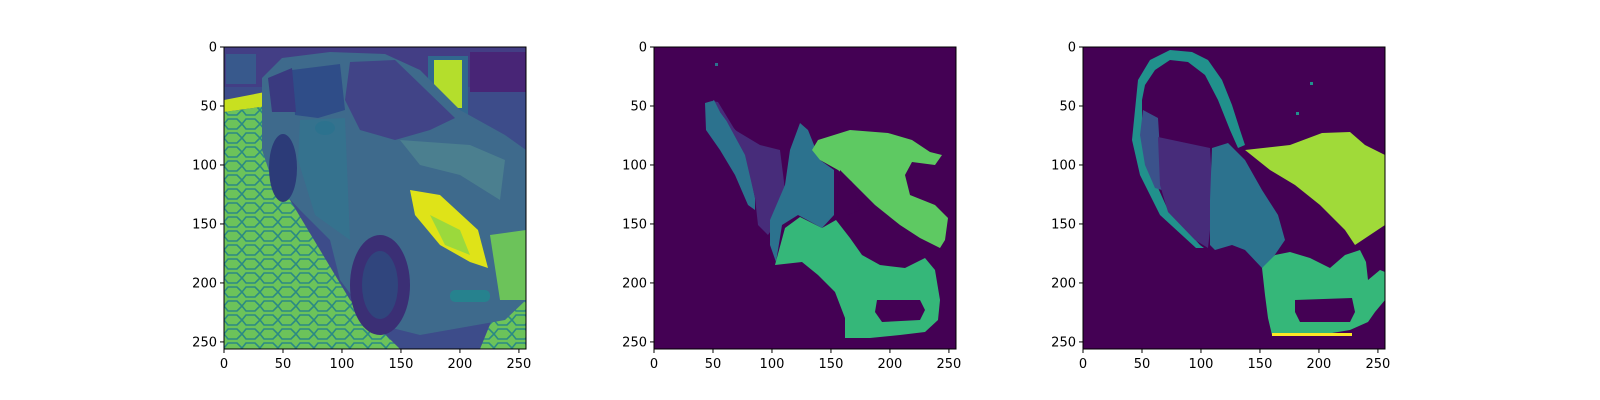 The image size is (1600, 400). I want to click on mask-predicted, so click(805, 198).